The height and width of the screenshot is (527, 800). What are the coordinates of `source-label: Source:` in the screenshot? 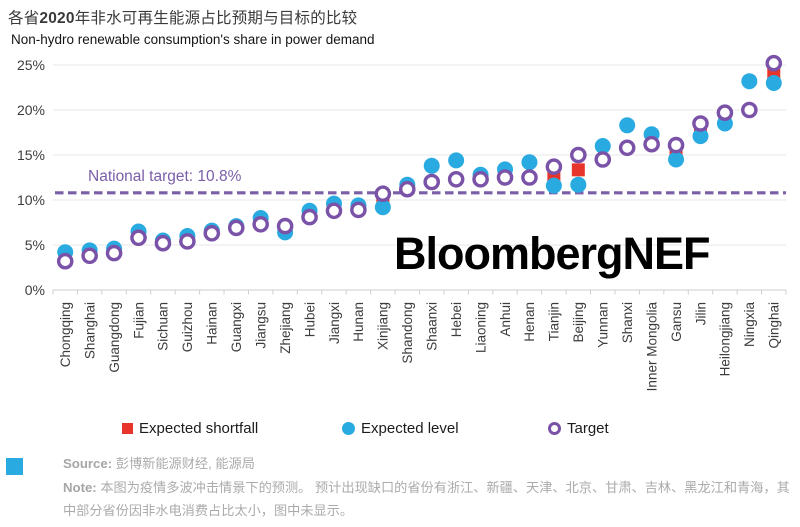 It's located at (88, 463).